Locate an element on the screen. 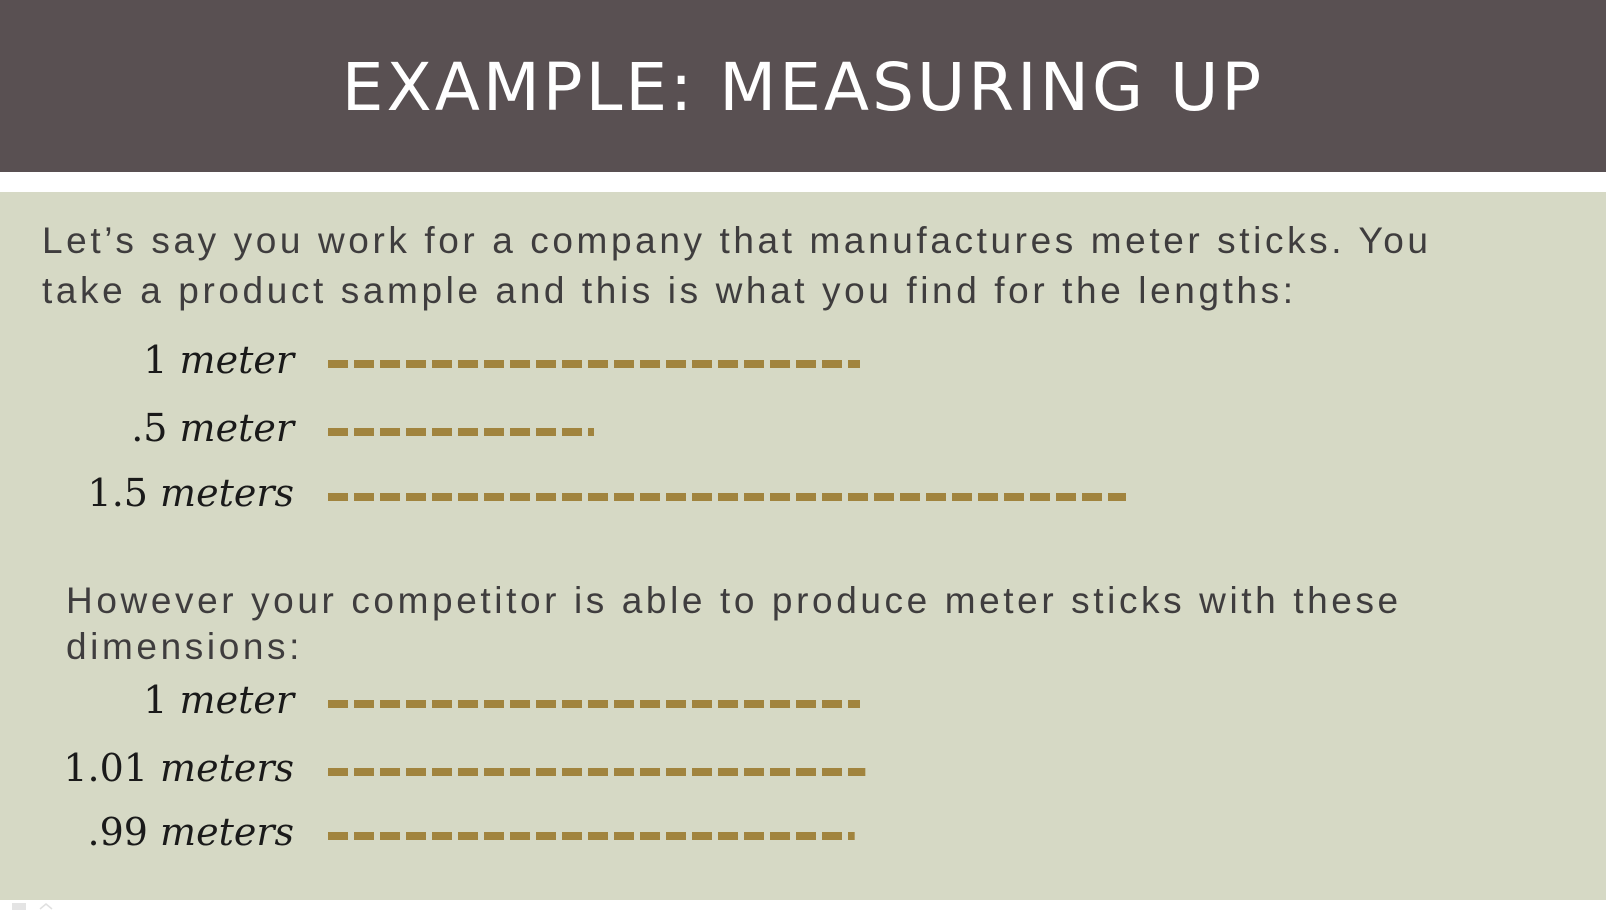  sample-label-3: 1.5 meters is located at coordinates (191, 493).